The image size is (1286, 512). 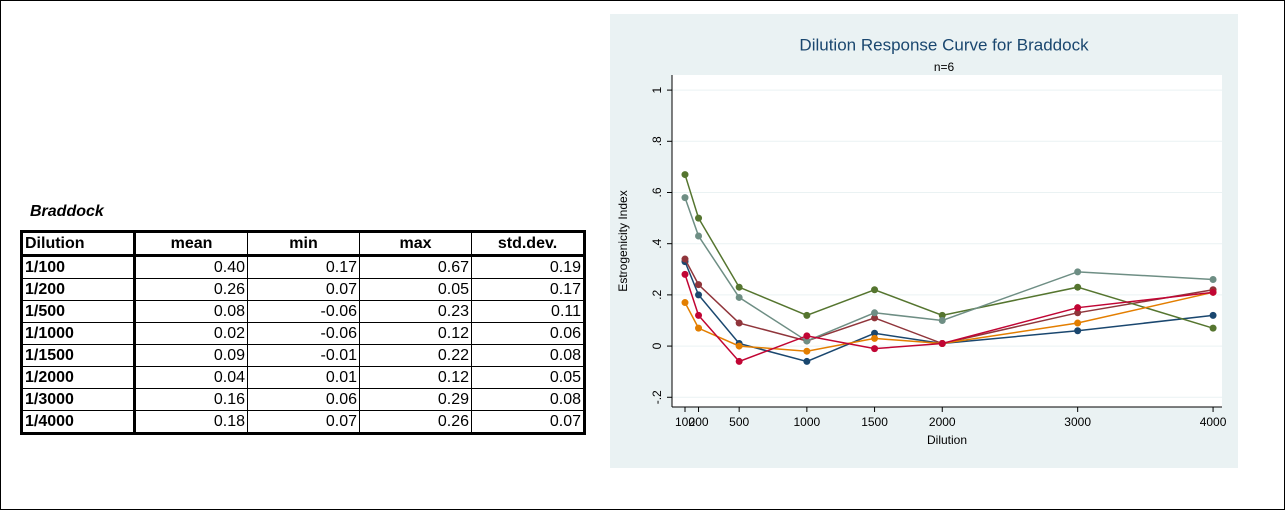 What do you see at coordinates (657, 192) in the screenshot?
I see `y-tick-label: .6` at bounding box center [657, 192].